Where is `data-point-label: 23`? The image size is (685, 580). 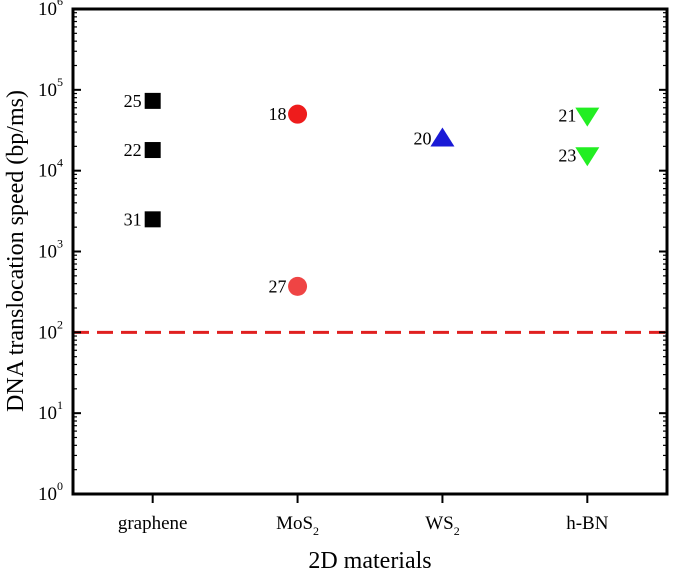 data-point-label: 23 is located at coordinates (567, 155).